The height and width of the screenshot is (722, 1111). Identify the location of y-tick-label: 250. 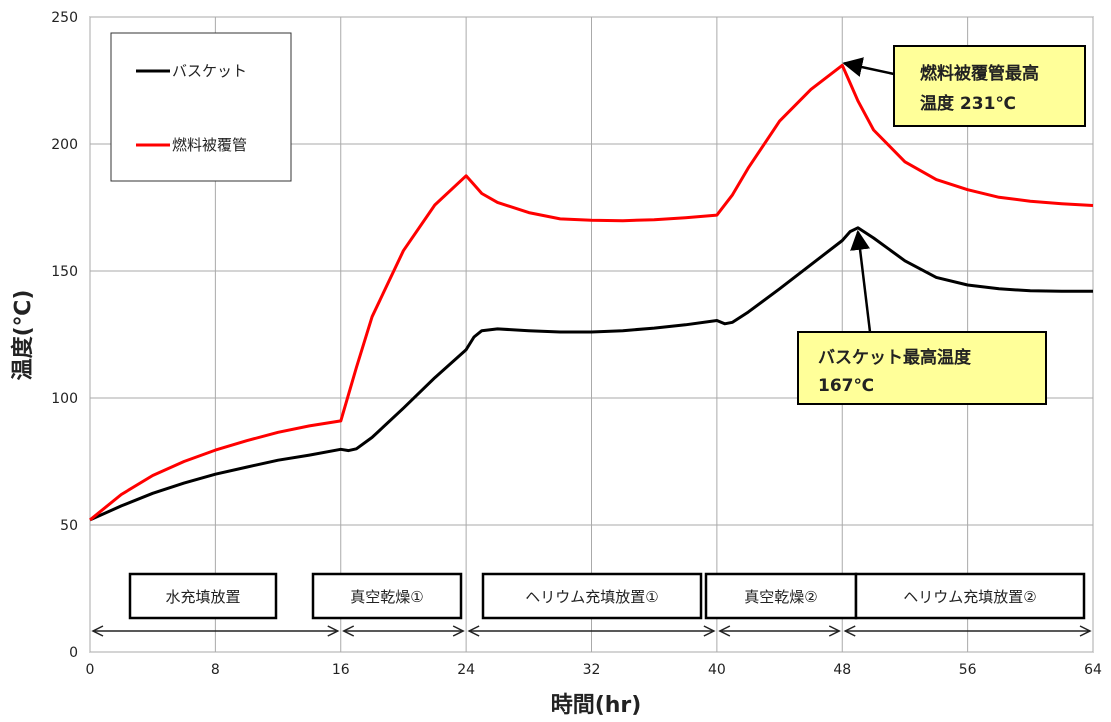
(64, 18).